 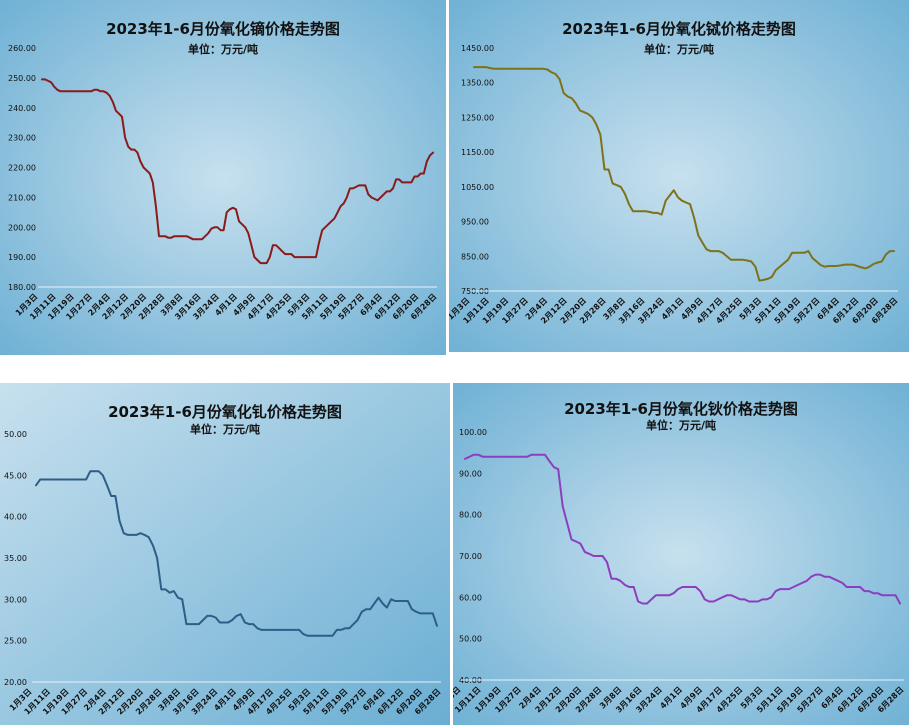 I want to click on ho-ytick-label: 60.00, so click(x=470, y=597).